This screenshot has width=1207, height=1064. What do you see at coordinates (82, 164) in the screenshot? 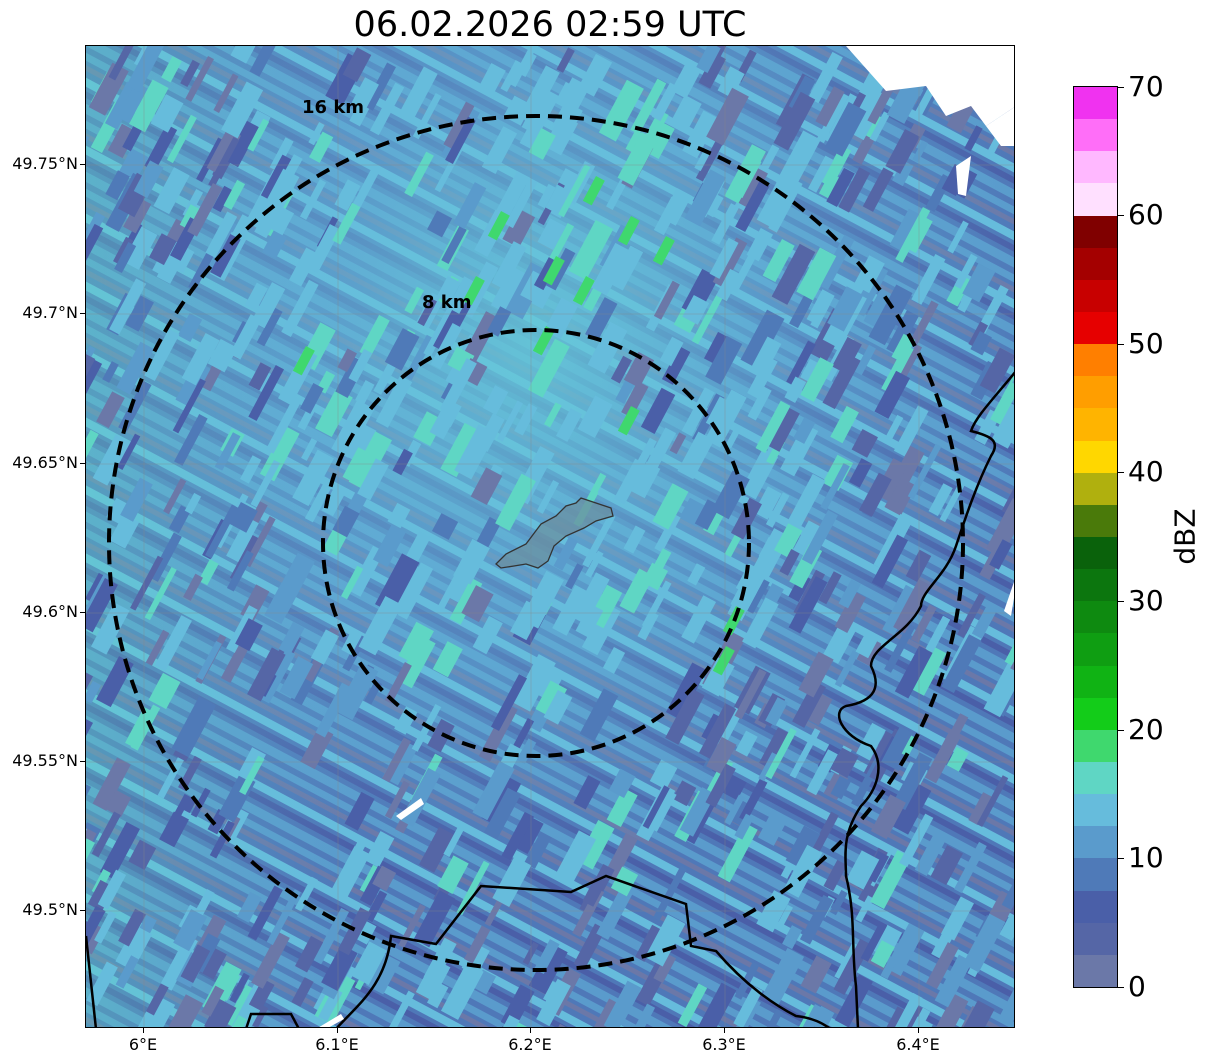
I see `lat-tick-mark` at bounding box center [82, 164].